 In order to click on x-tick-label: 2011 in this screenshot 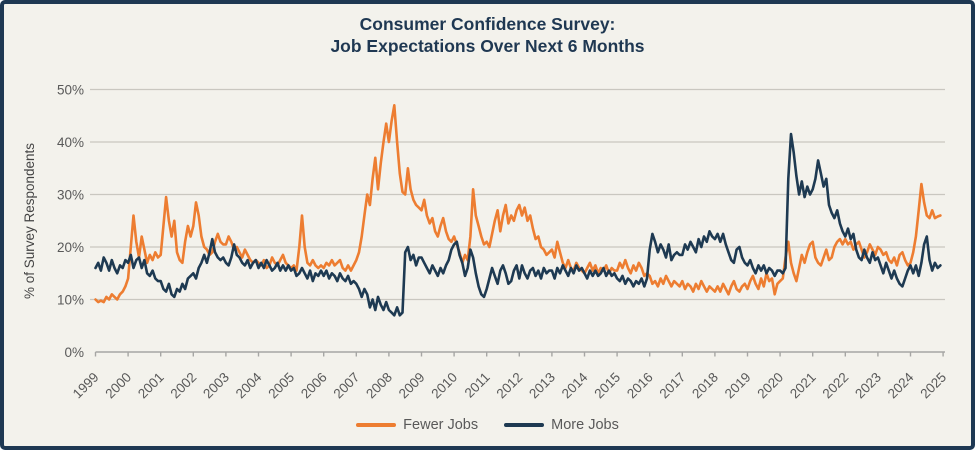, I will do `click(477, 385)`.